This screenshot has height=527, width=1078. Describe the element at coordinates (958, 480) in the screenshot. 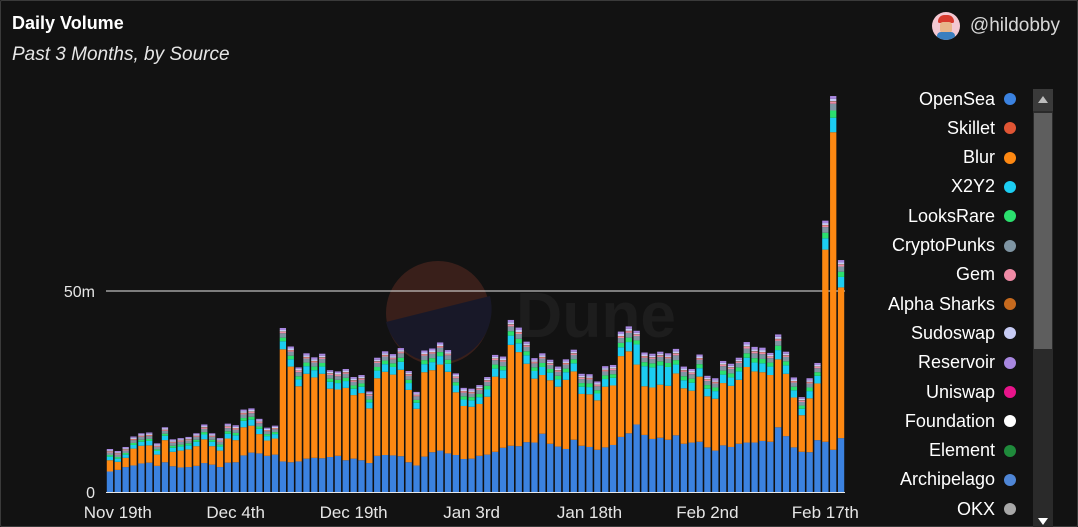

I see `legend-item: Archipelago` at that location.